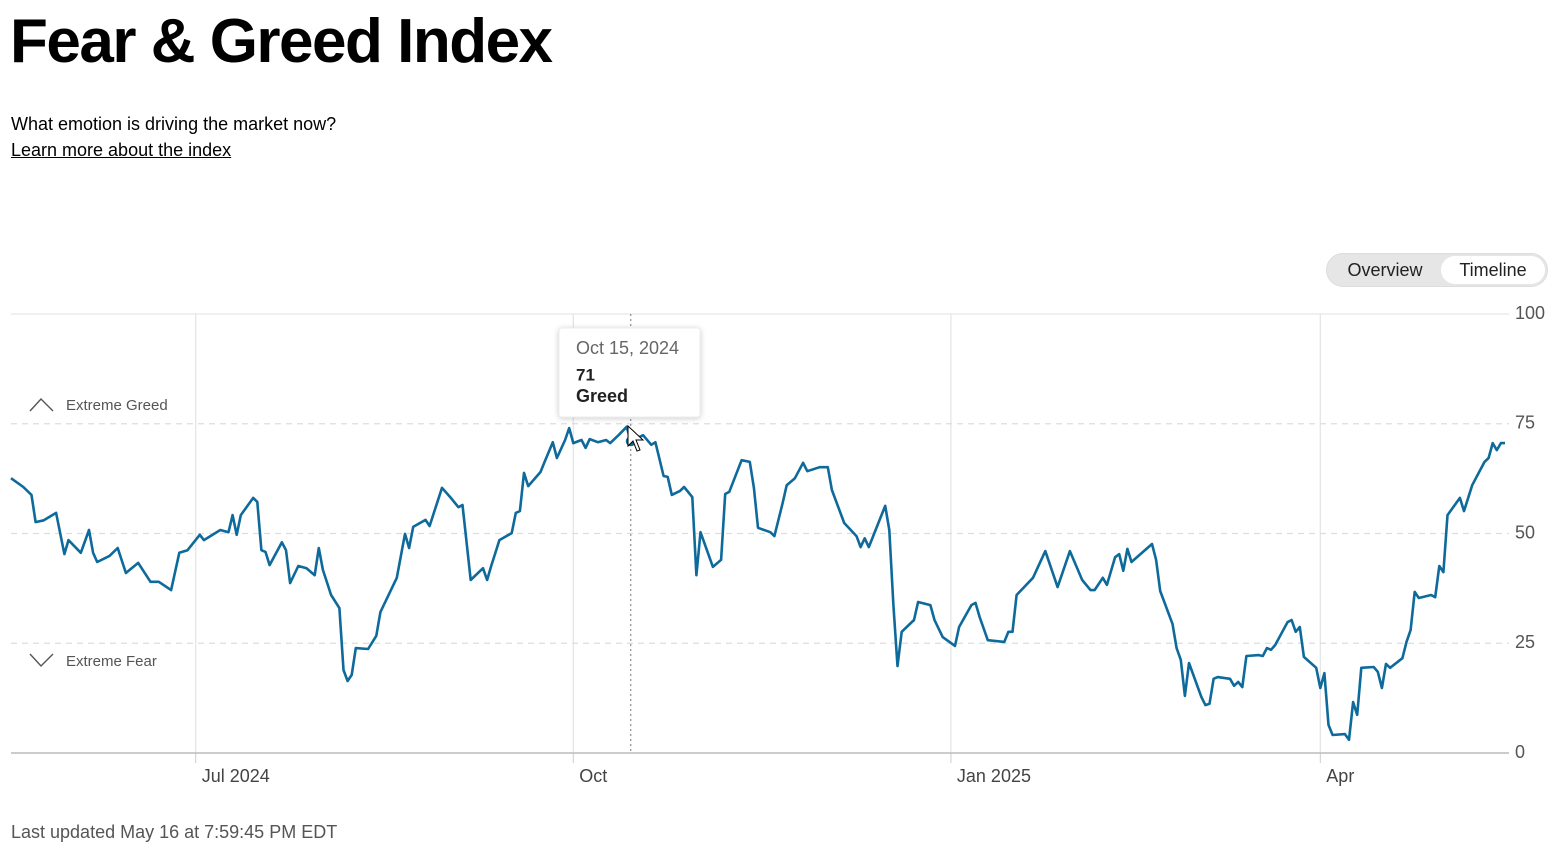 The image size is (1562, 858). I want to click on zone-label: Extreme Fear, so click(111, 661).